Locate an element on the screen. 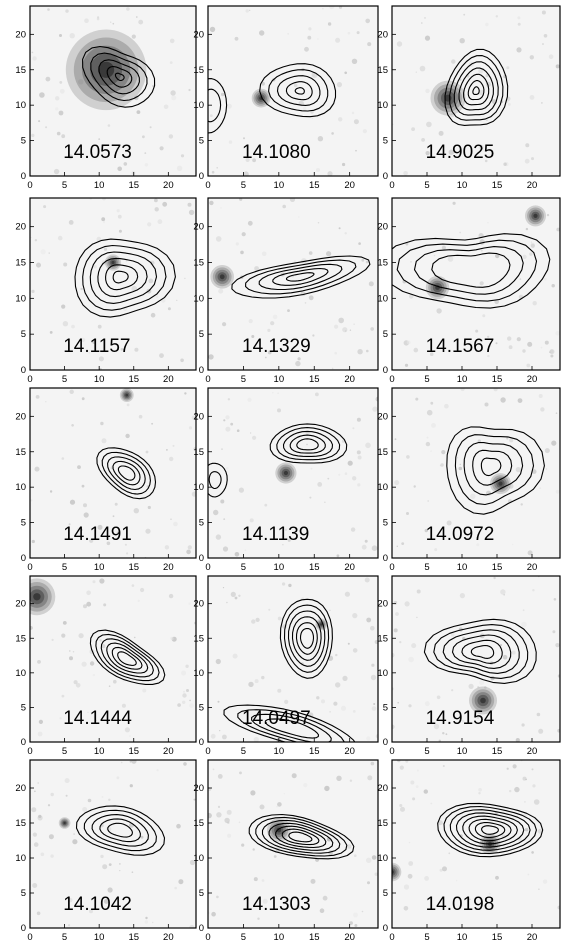 This screenshot has height=948, width=565. y-tick-label: 5 is located at coordinates (23, 334).